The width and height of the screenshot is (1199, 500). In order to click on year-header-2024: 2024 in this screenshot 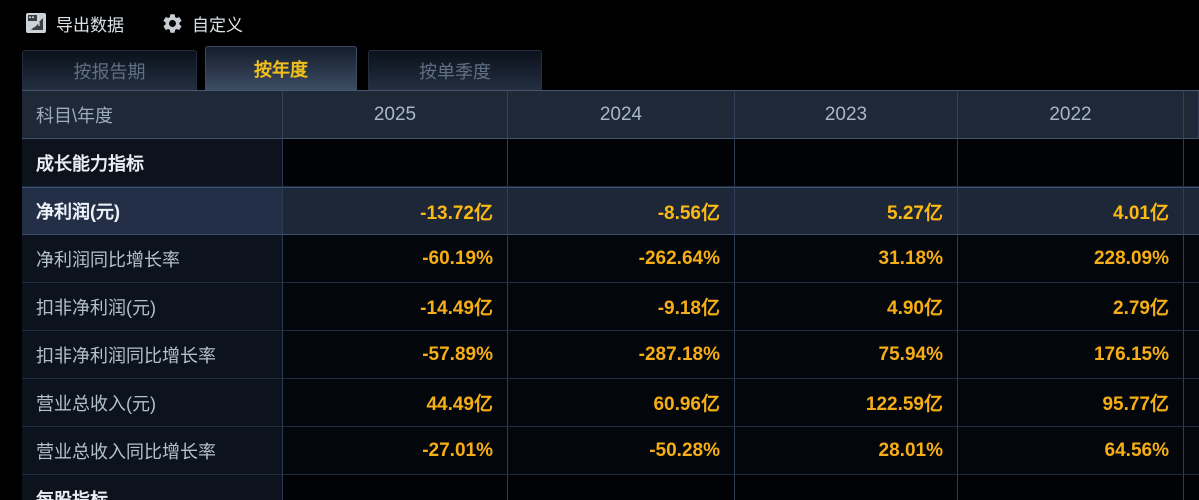, I will do `click(621, 115)`.